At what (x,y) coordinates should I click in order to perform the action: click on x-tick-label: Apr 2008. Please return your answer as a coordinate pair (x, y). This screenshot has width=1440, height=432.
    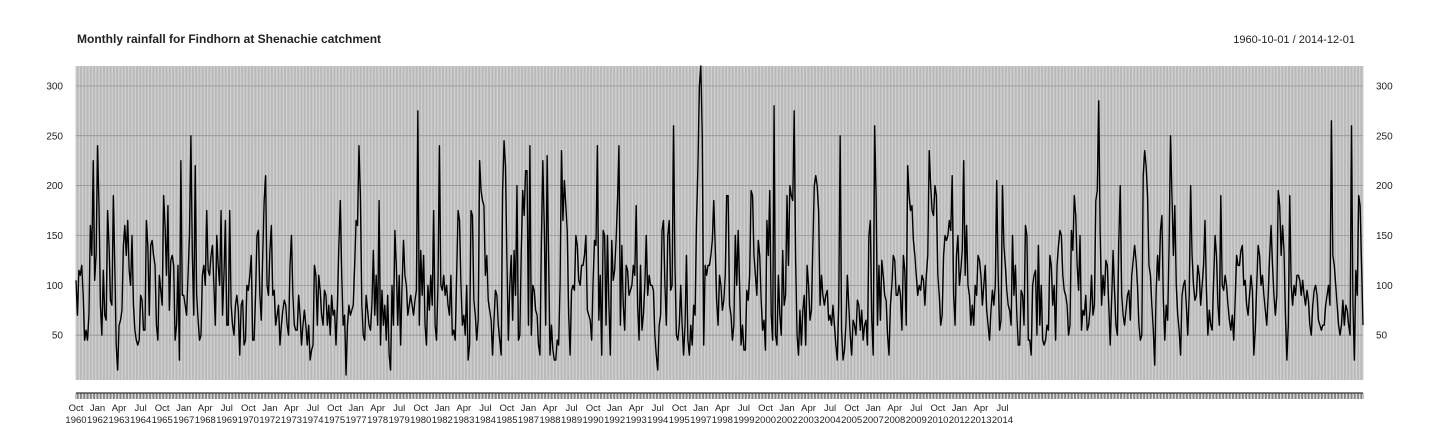
    Looking at the image, I should click on (894, 414).